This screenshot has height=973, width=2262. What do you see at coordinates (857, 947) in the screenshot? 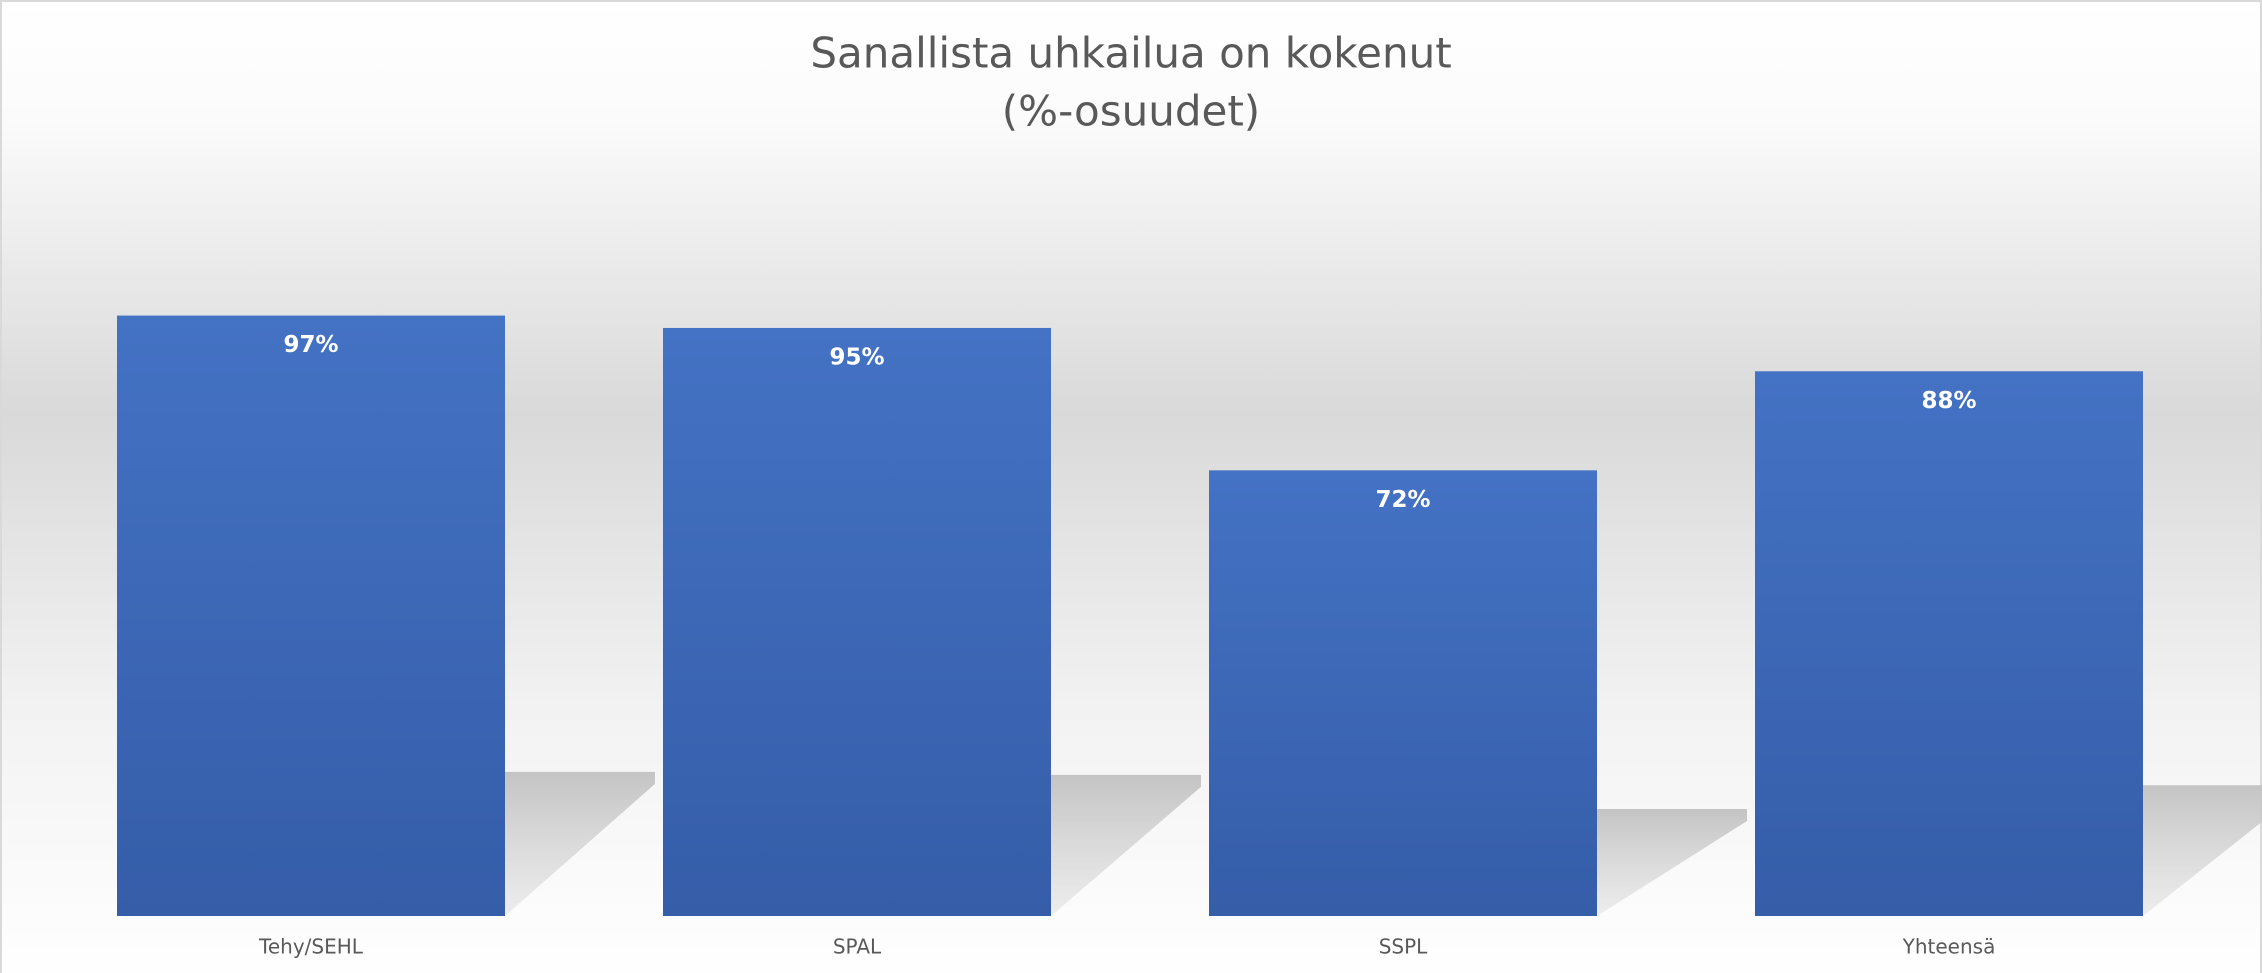
I see `x-tick-label: SPAL` at bounding box center [857, 947].